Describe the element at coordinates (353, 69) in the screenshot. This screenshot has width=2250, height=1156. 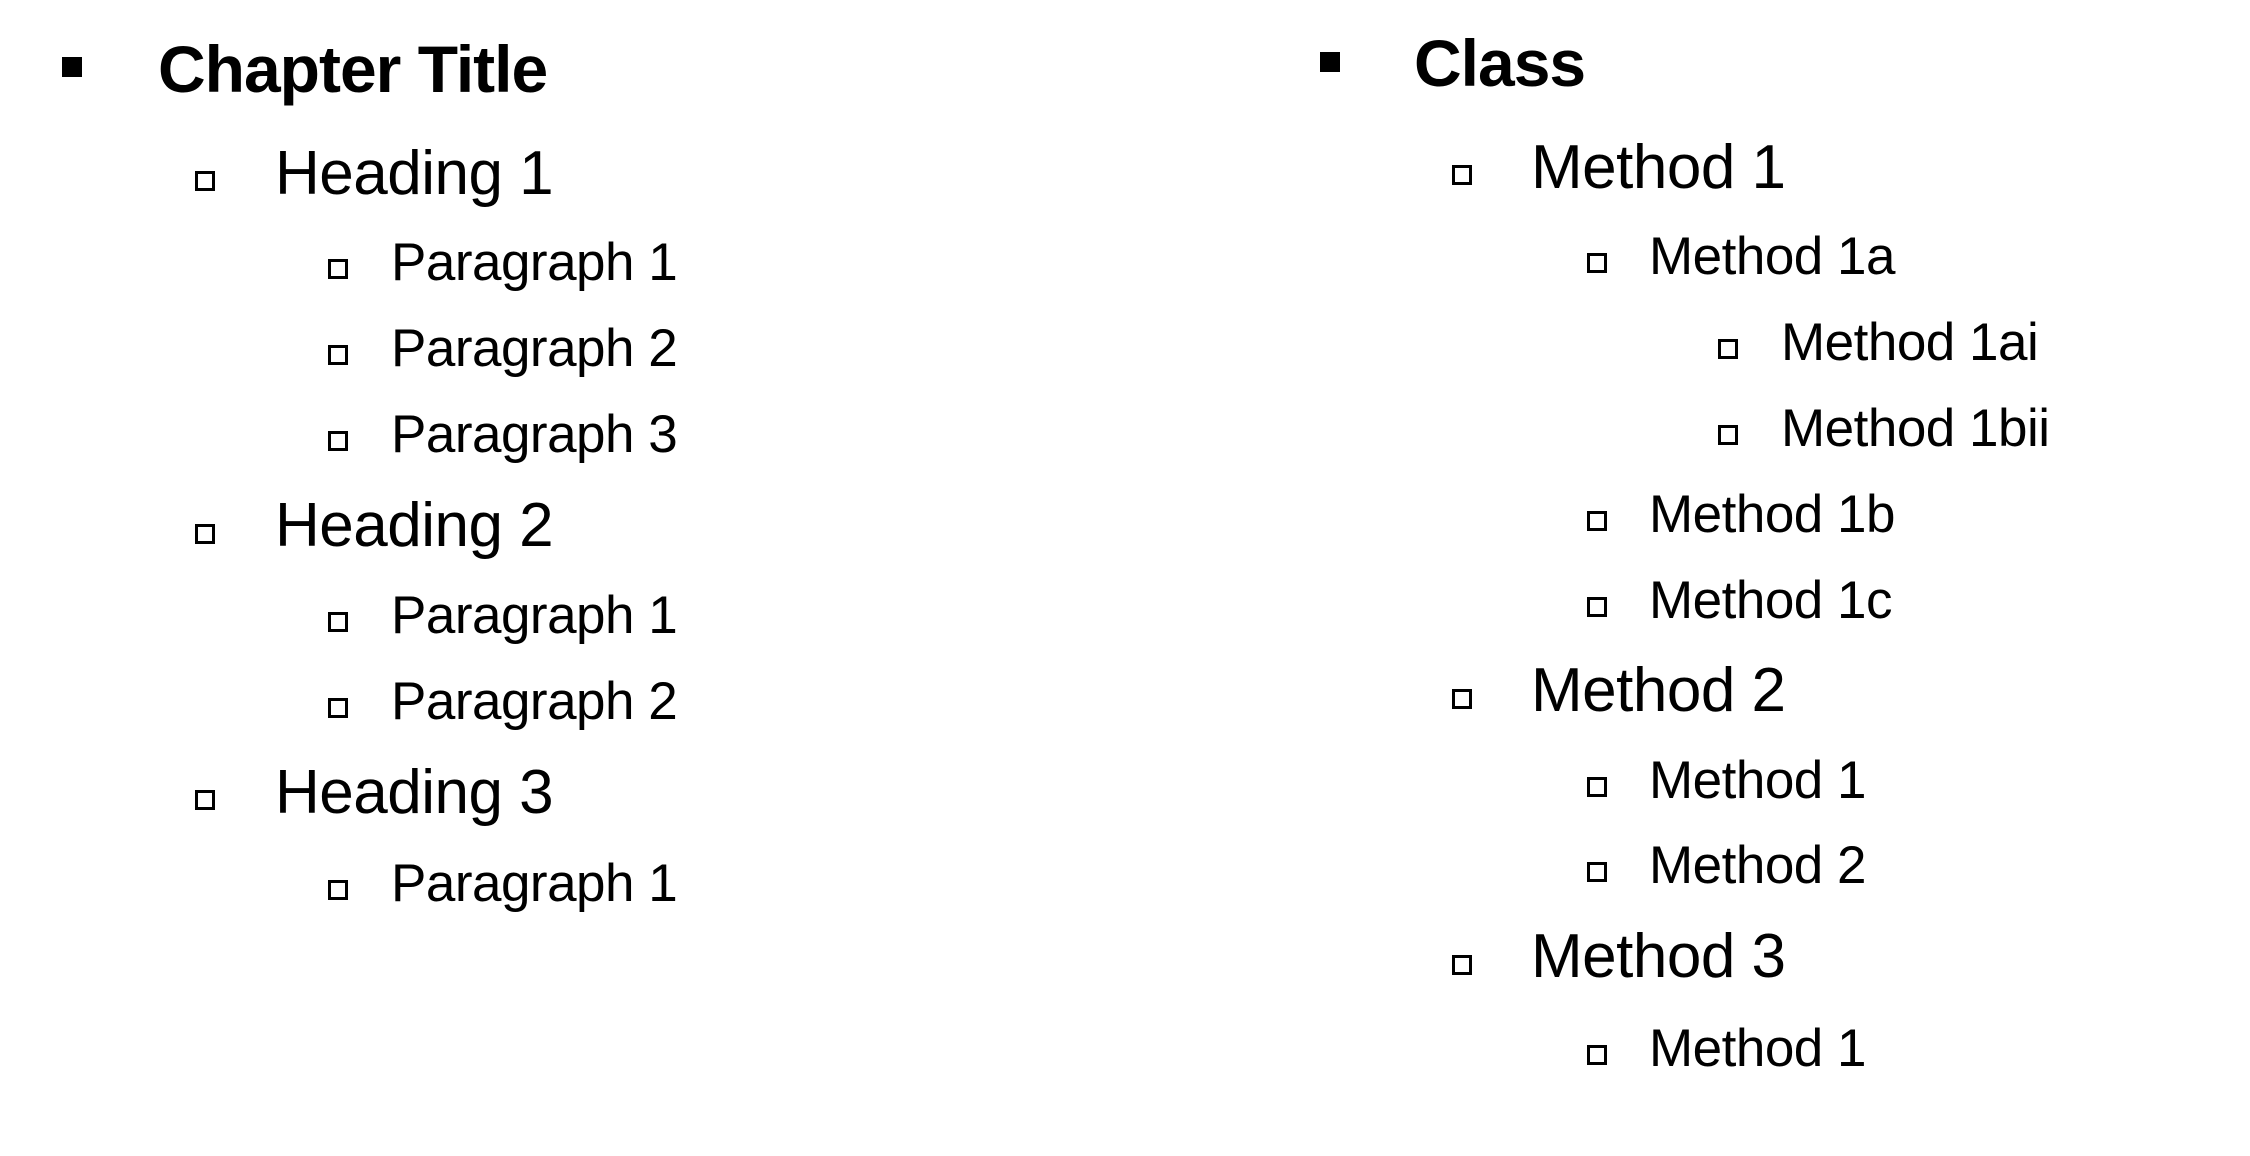
I see `chapter-title: Chapter Title` at that location.